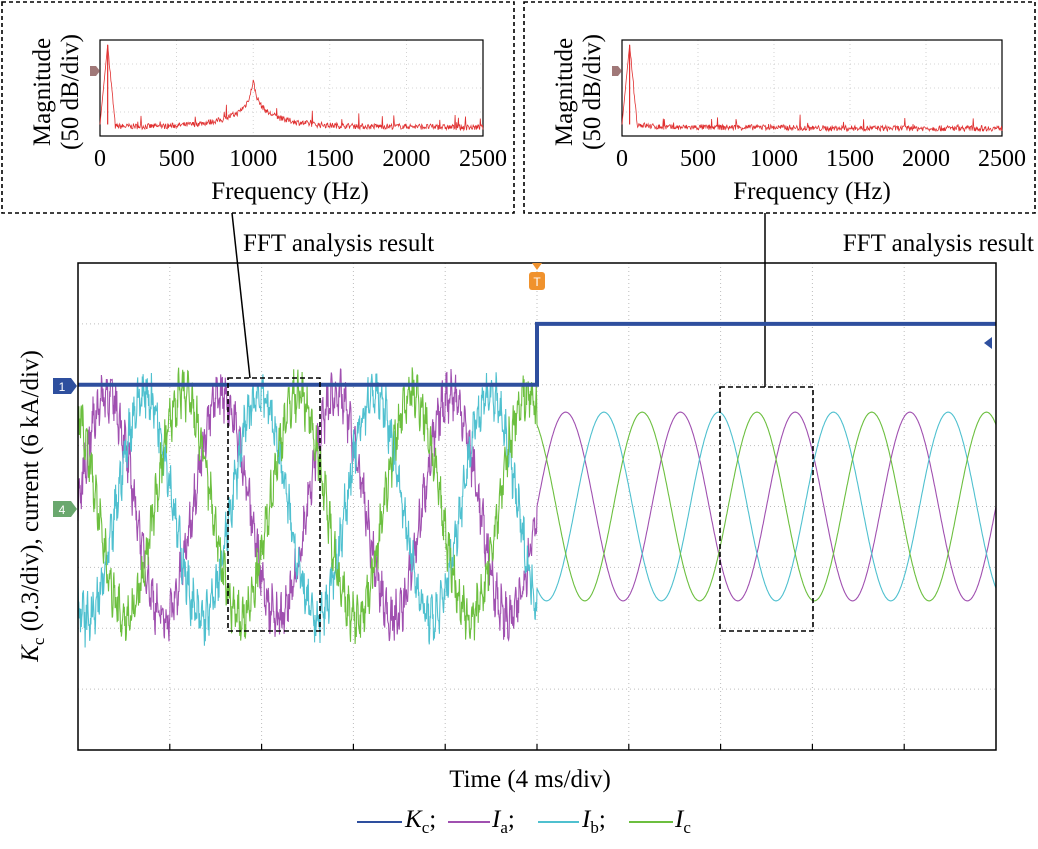  I want to click on fft-right-plot-area, so click(812, 88).